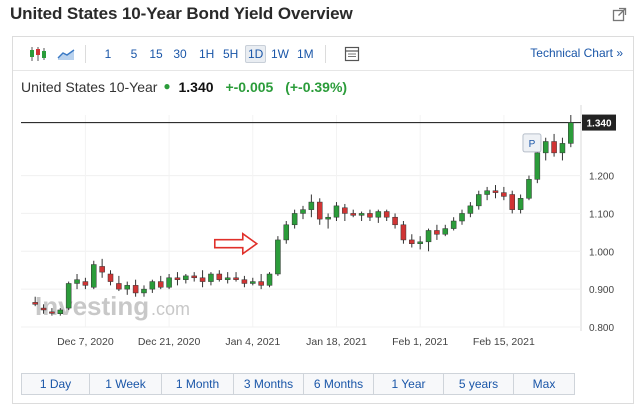  I want to click on y-tick-label: 1.000, so click(601, 252).